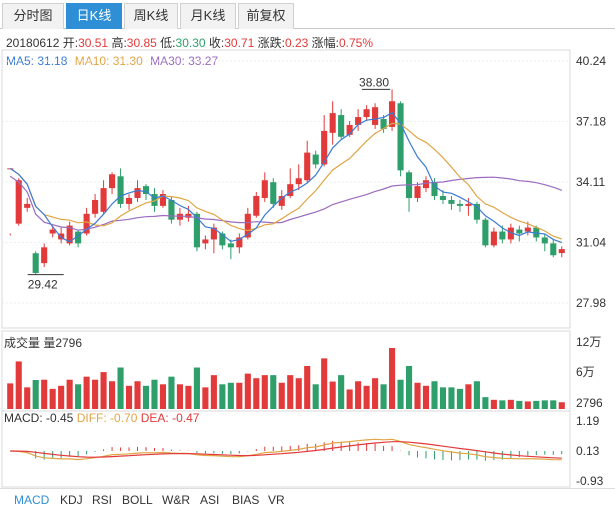 The image size is (615, 514). Describe the element at coordinates (94, 16) in the screenshot. I see `tab-1: 日K线` at that location.